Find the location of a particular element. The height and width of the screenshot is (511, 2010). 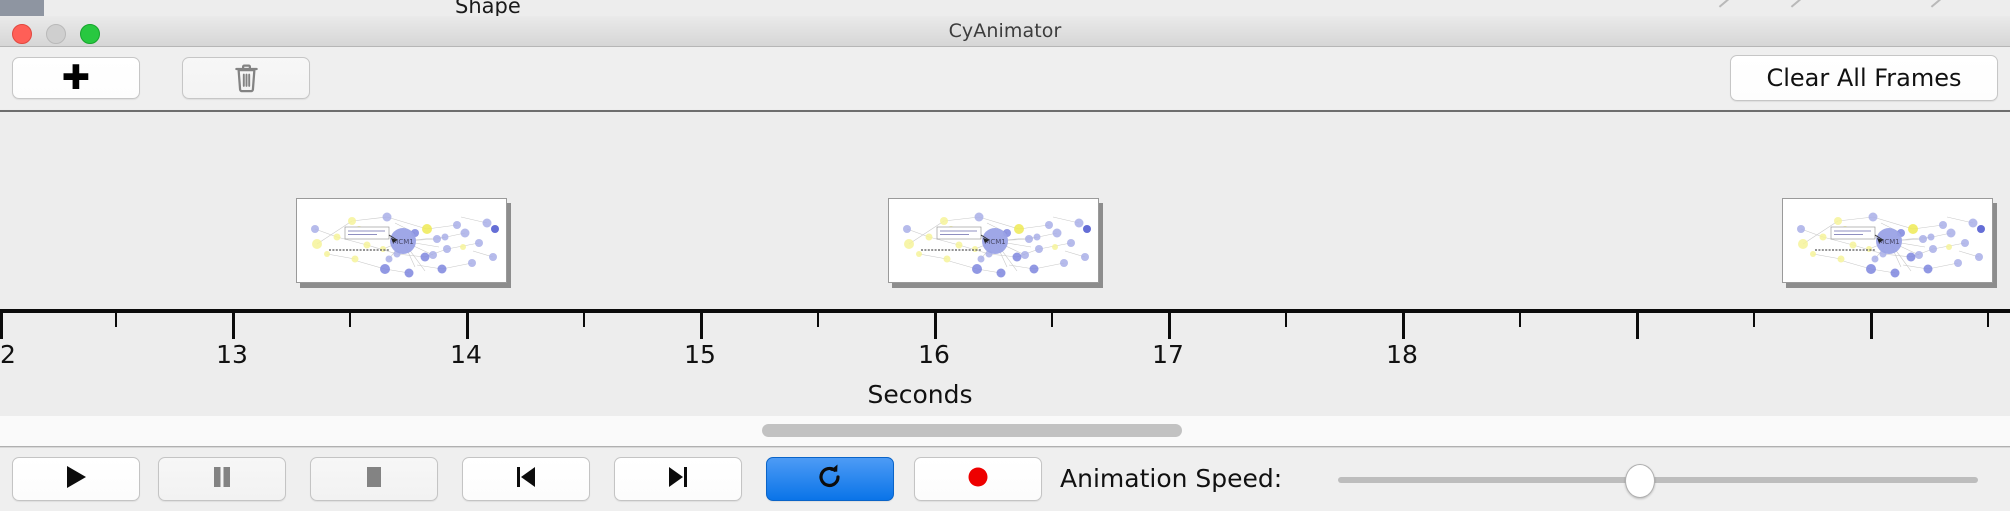

clear-all-frames-button: Clear All Frames is located at coordinates (1864, 78).